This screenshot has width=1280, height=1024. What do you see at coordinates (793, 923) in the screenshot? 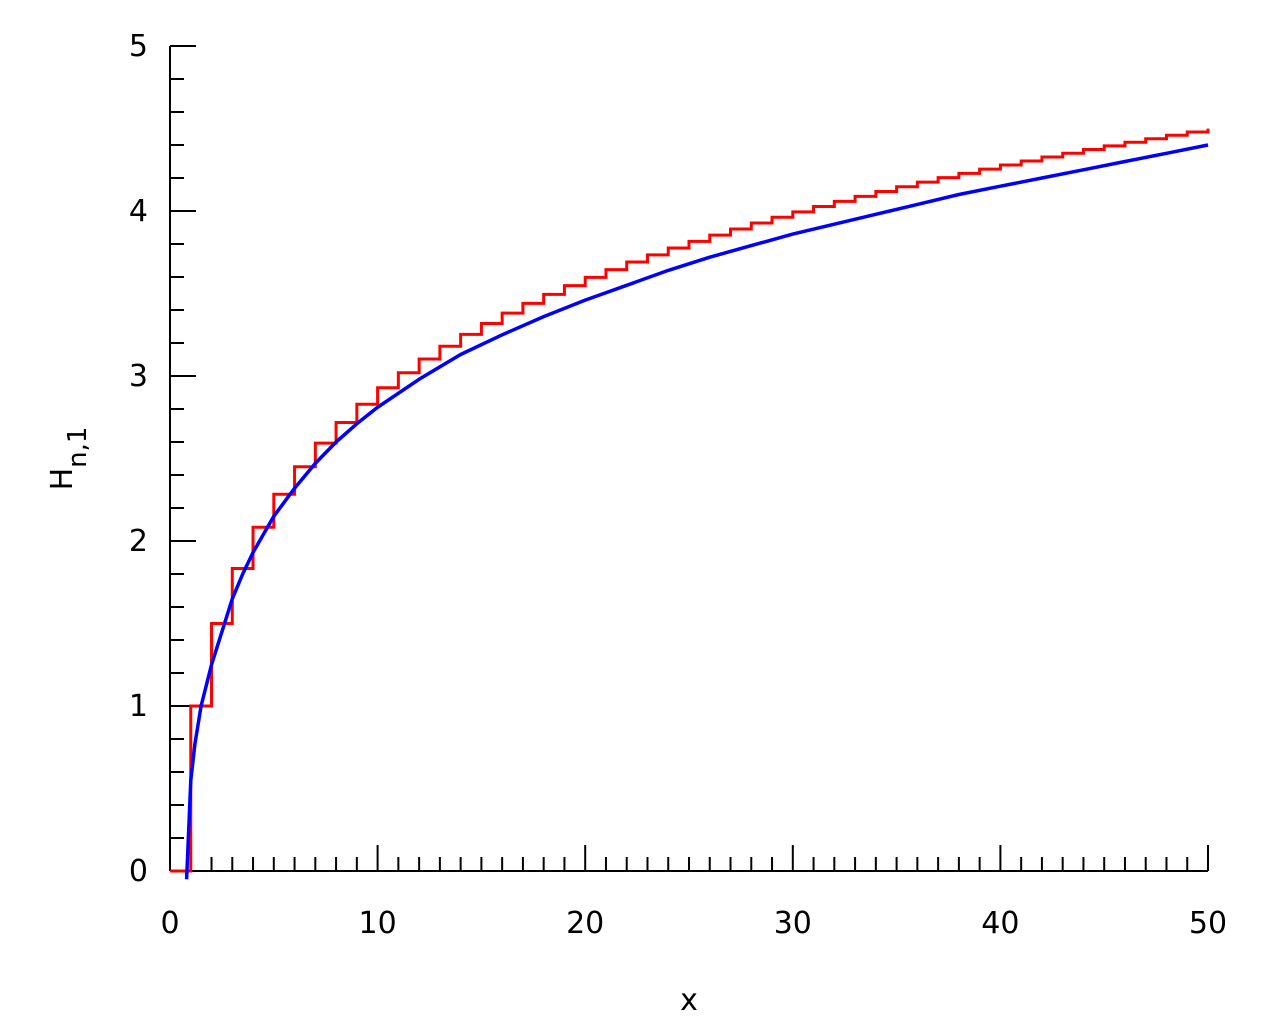
I see `x-tick-label: 30` at bounding box center [793, 923].